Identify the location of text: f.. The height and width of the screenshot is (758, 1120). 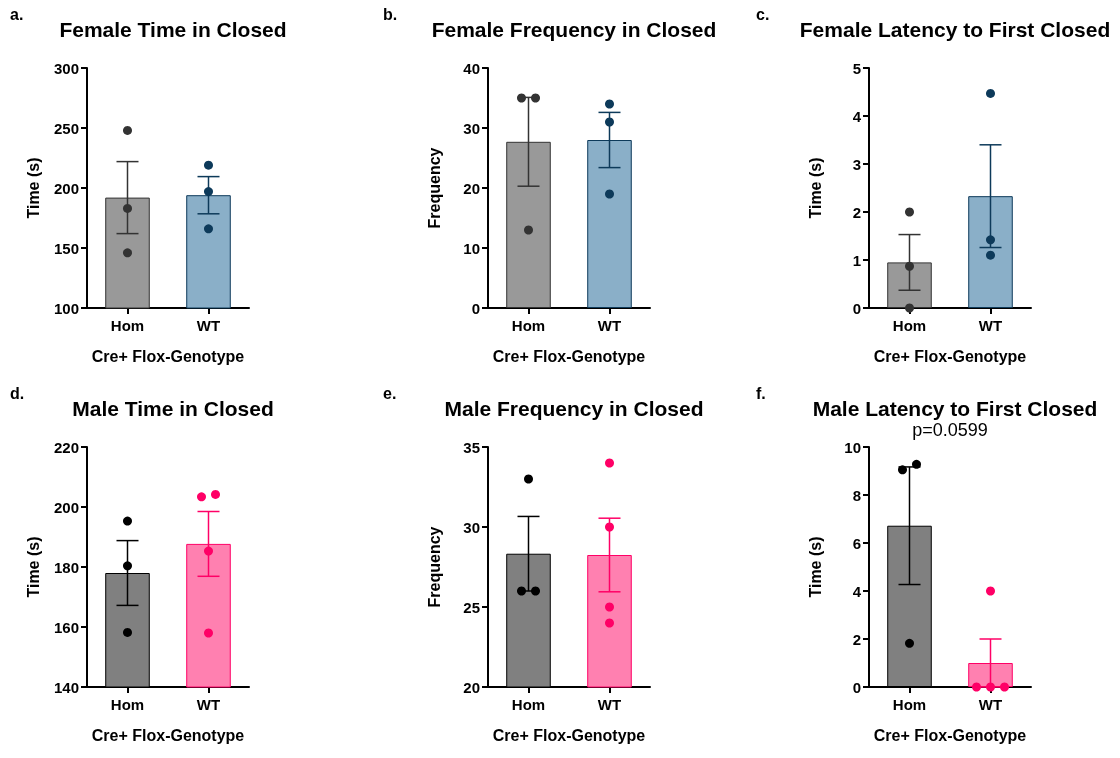
(761, 393).